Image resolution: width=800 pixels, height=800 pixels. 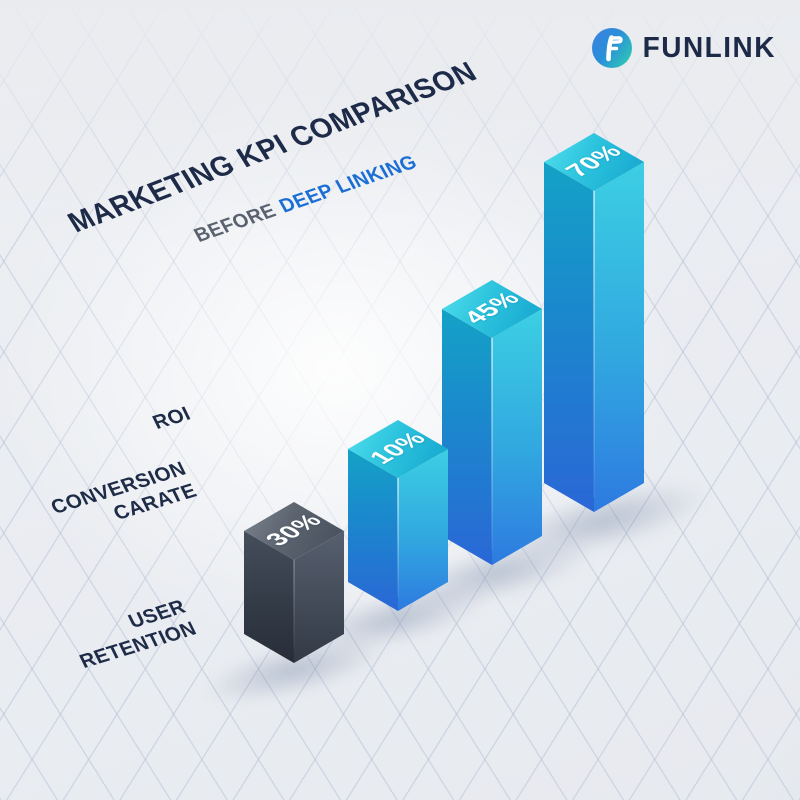 I want to click on funlink-f-icon, so click(x=611, y=48).